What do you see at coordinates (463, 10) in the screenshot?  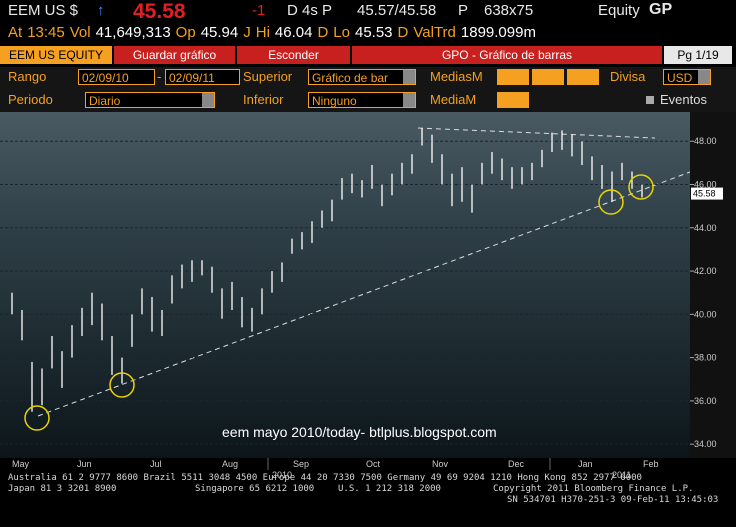 I see `p-flag: P` at bounding box center [463, 10].